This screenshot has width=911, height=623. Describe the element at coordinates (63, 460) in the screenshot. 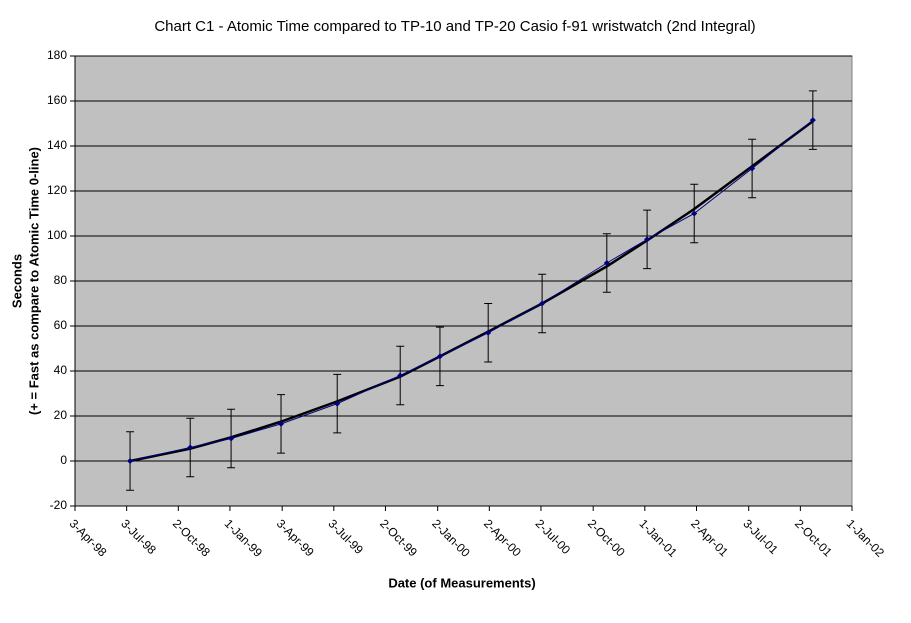

I see `y-tick-label: 0` at that location.